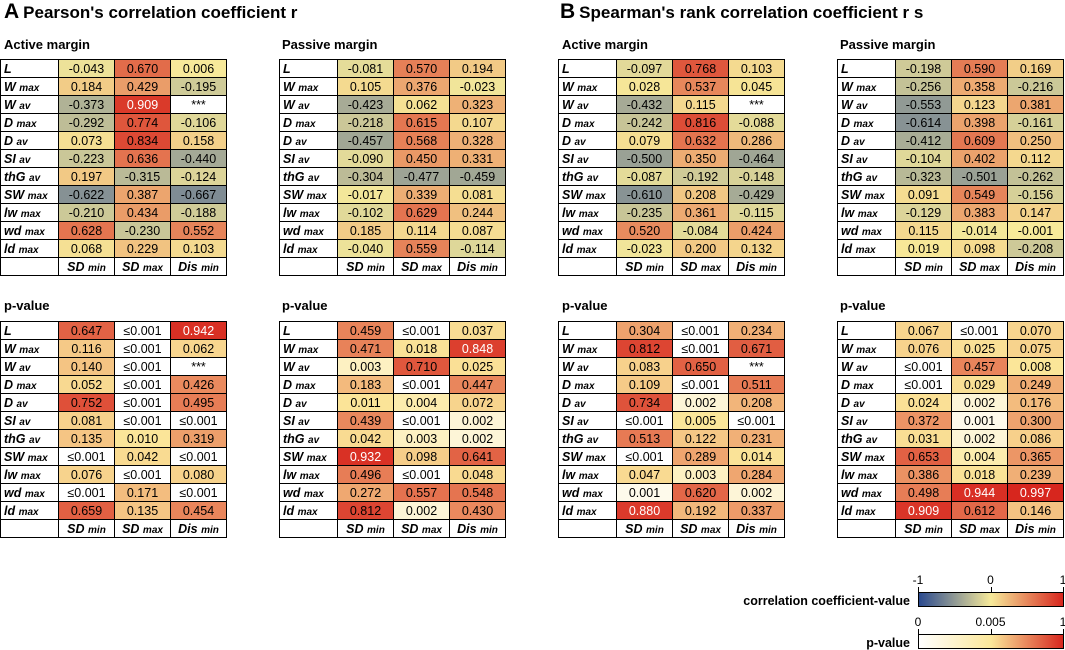 The width and height of the screenshot is (1065, 650). What do you see at coordinates (365, 176) in the screenshot?
I see `heatmap-cell: -0.304` at bounding box center [365, 176].